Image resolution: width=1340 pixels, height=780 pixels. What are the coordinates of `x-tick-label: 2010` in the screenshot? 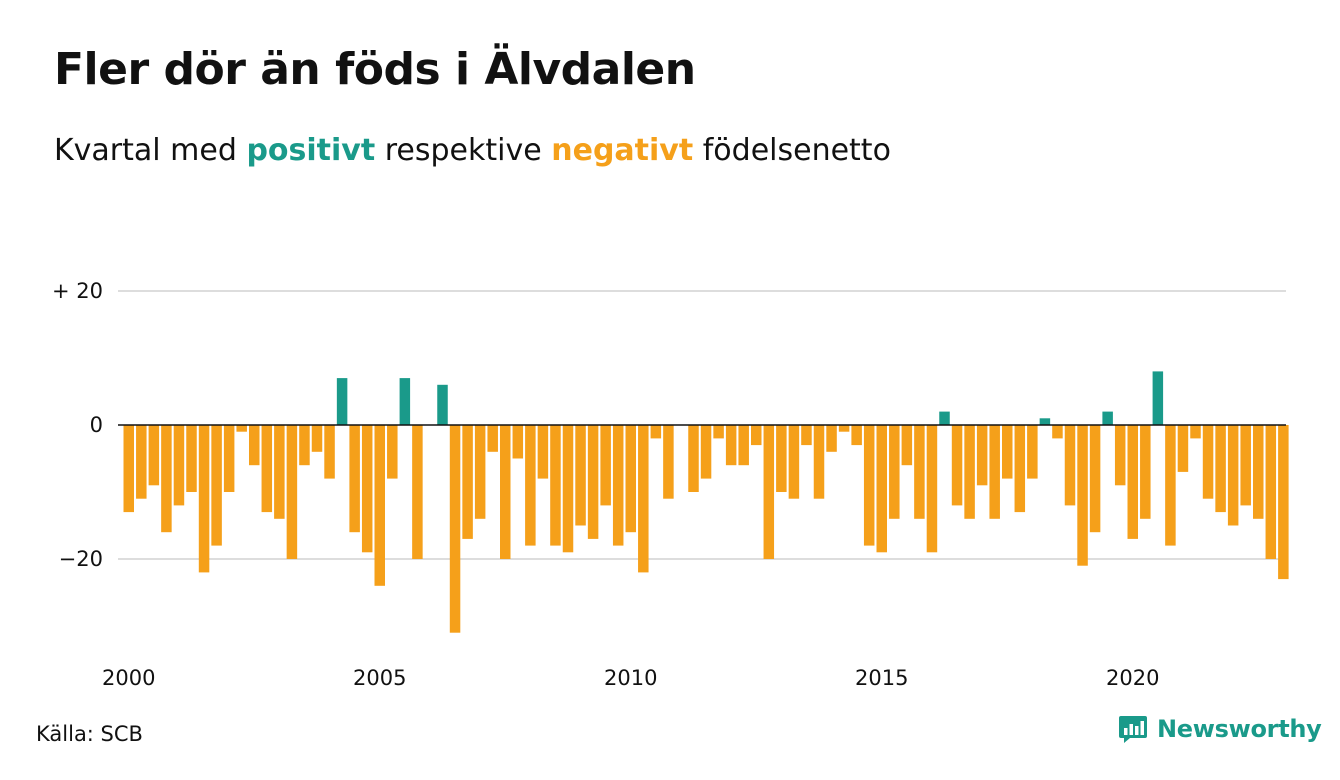 It's located at (630, 678).